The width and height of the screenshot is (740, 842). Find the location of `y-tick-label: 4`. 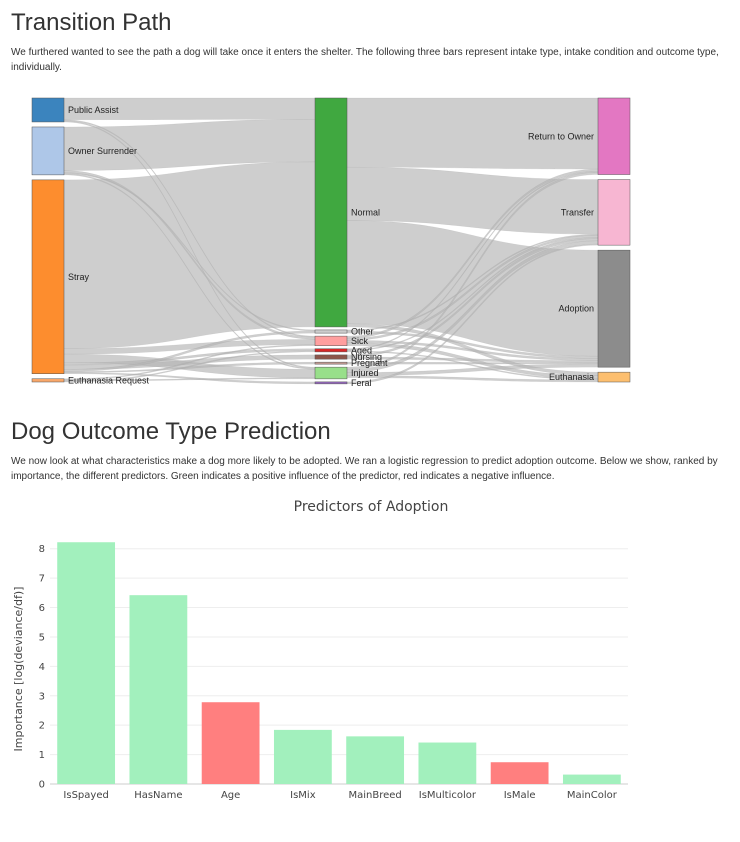

y-tick-label: 4 is located at coordinates (42, 667).